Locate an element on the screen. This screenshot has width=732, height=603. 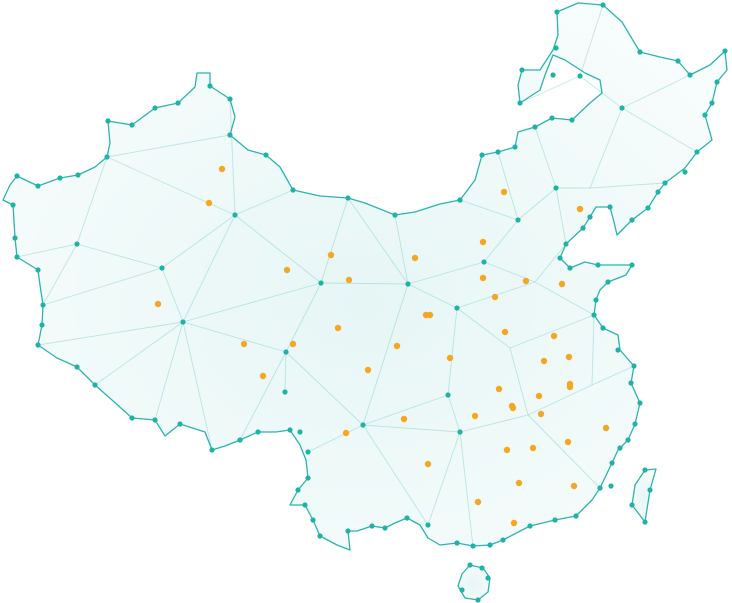
taiwan-outline is located at coordinates (644, 495).